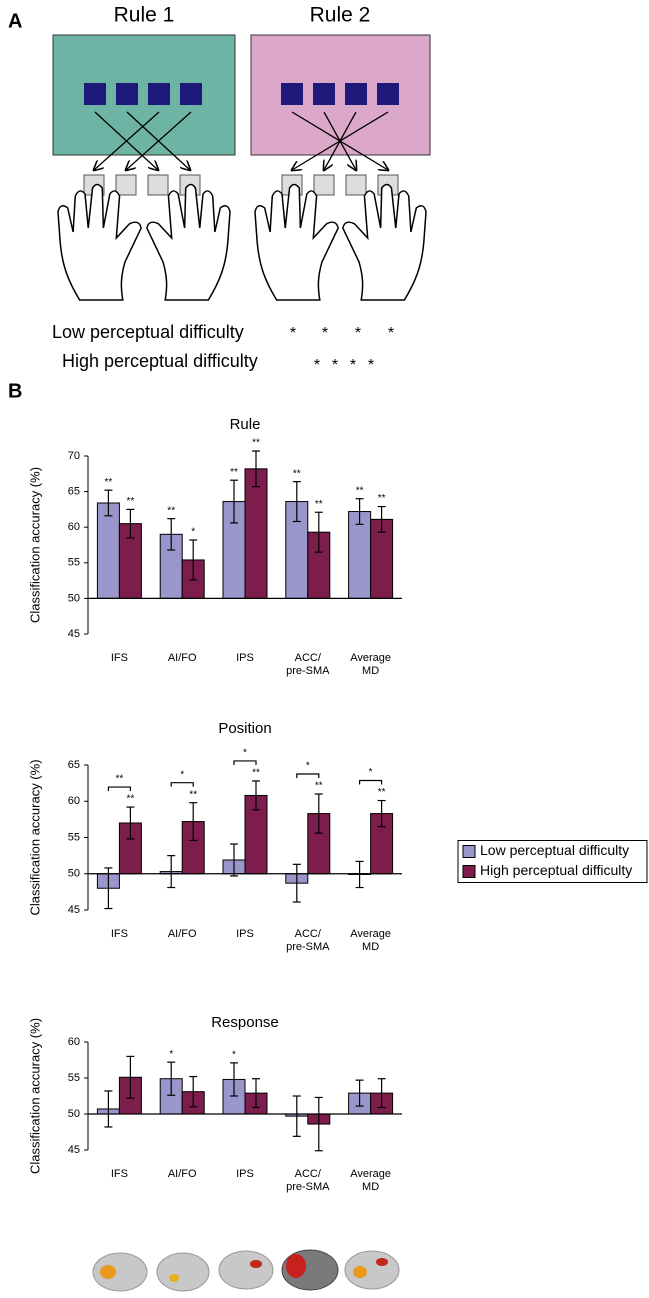 The height and width of the screenshot is (1298, 649). I want to click on diagram, so click(242, 192).